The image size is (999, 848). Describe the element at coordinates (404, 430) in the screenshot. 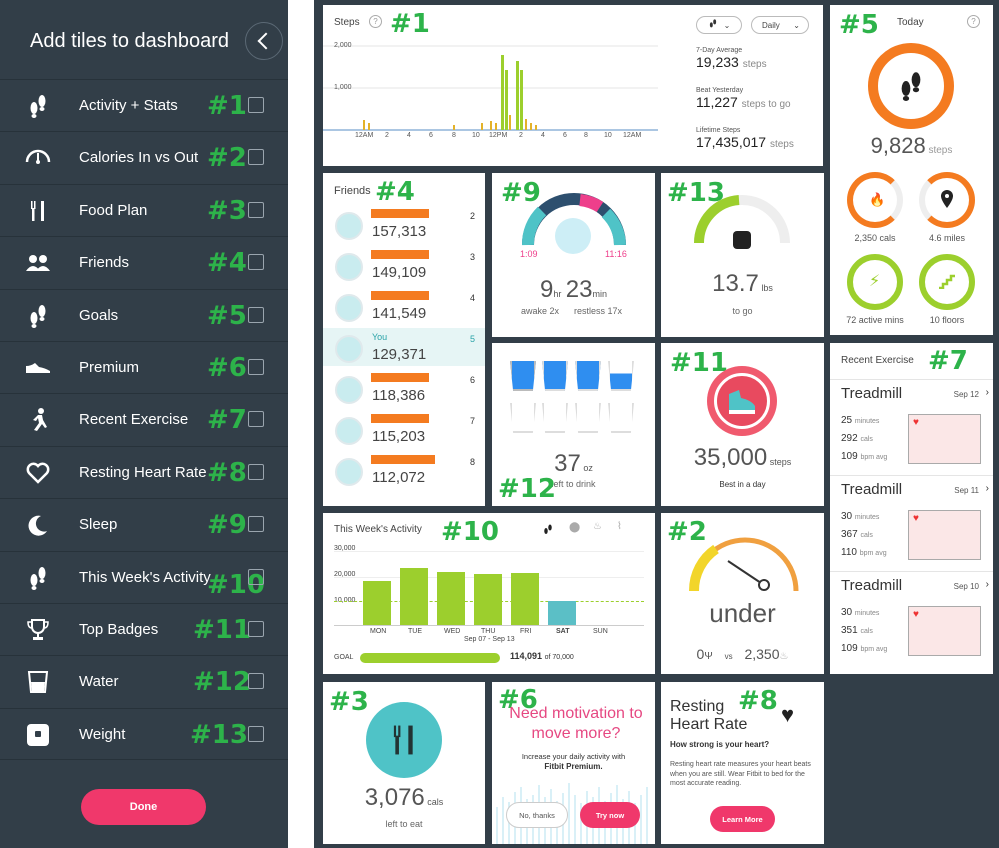

I see `friend-row: 115,203 7` at that location.